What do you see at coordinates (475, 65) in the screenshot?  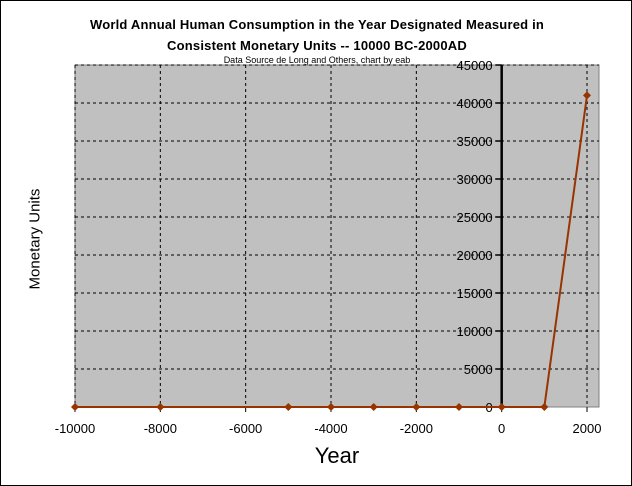 I see `y-tick-label: 45000` at bounding box center [475, 65].